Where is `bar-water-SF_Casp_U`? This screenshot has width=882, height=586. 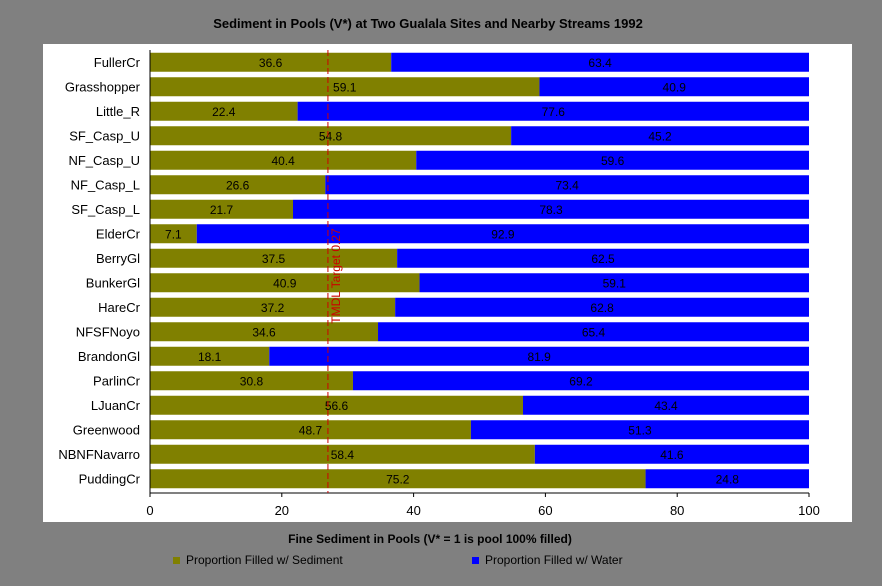 bar-water-SF_Casp_U is located at coordinates (660, 136).